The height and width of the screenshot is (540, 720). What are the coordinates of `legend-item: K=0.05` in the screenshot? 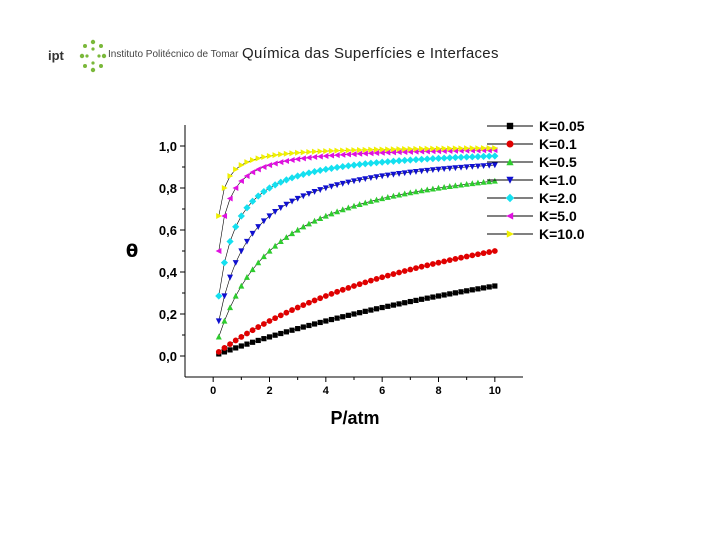 It's located at (536, 126).